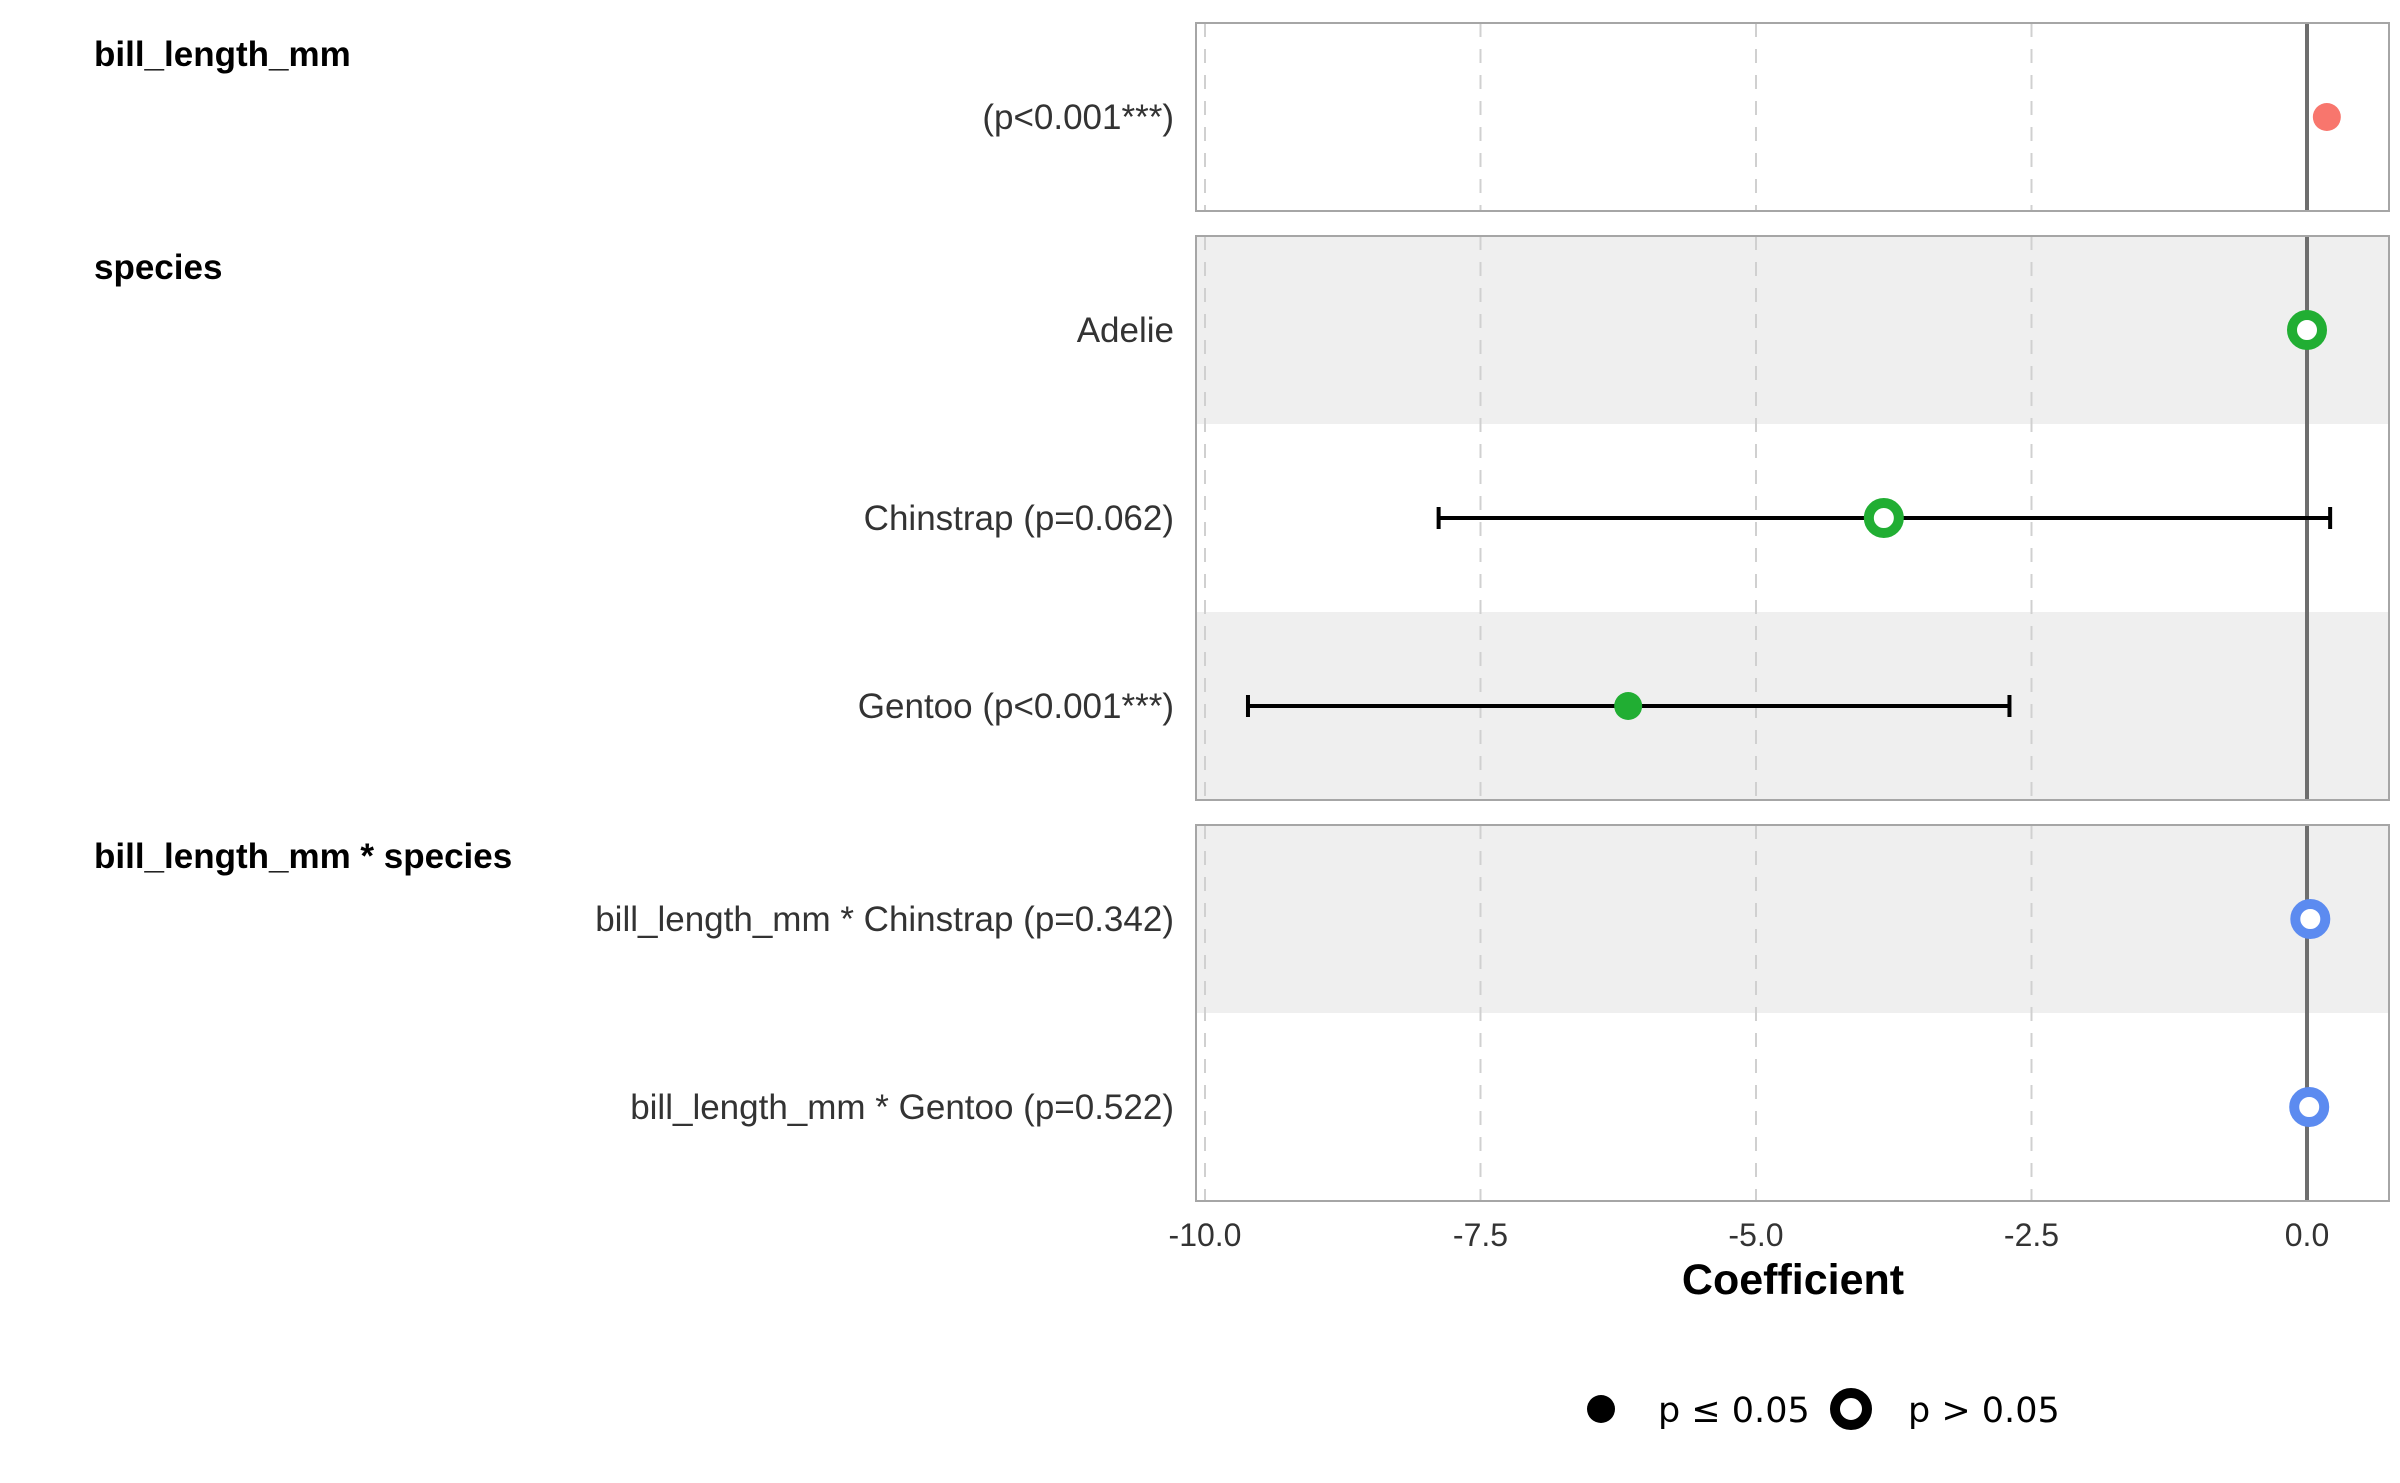 This screenshot has width=2400, height=1483. I want to click on x-tick-label: -2.5, so click(2031, 1235).